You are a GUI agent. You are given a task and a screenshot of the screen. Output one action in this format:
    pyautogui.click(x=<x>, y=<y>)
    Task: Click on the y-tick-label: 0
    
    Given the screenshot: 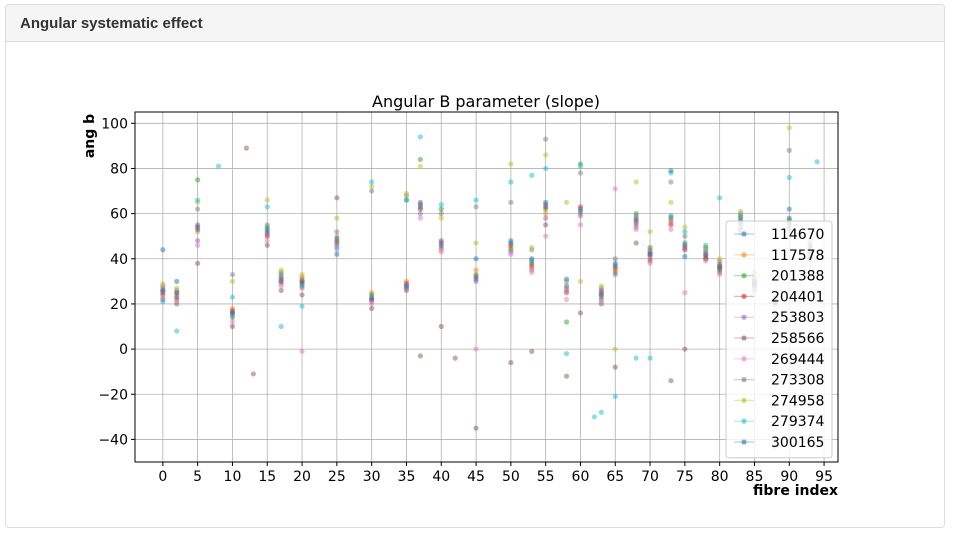 What is the action you would take?
    pyautogui.click(x=123, y=350)
    